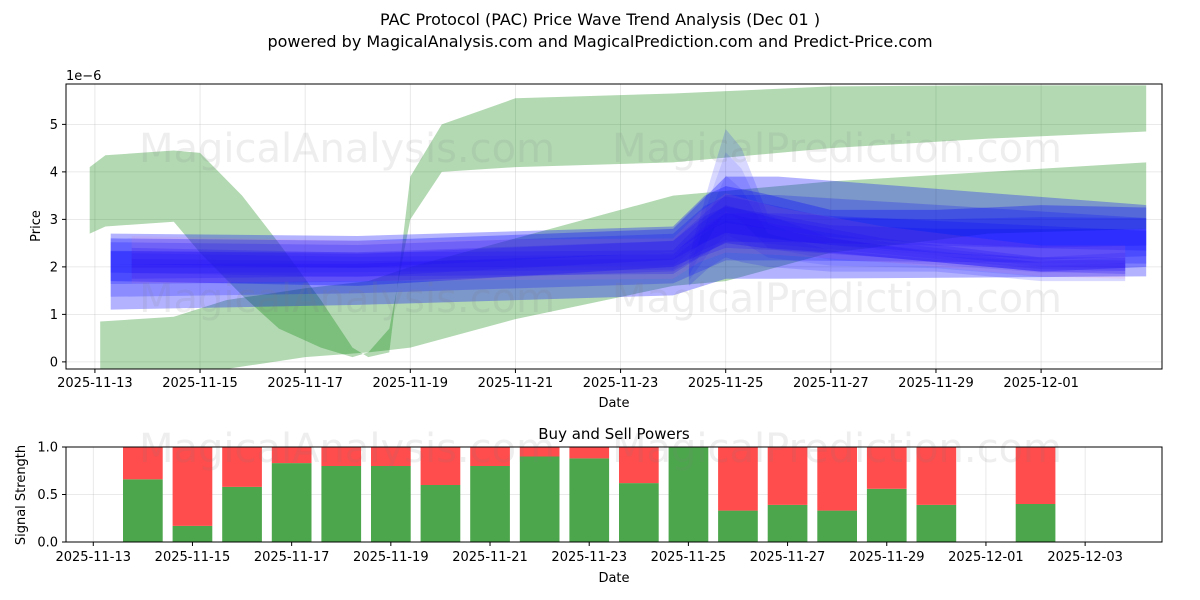 The width and height of the screenshot is (1200, 600). What do you see at coordinates (613, 403) in the screenshot?
I see `top-x-axis-label: Date` at bounding box center [613, 403].